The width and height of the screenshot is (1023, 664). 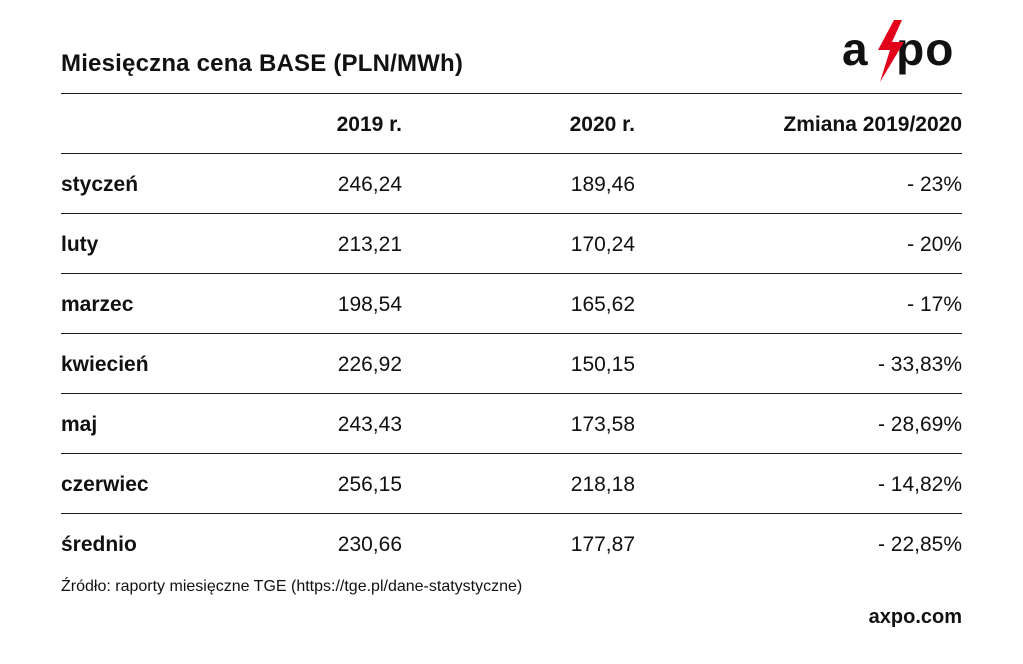 What do you see at coordinates (511, 183) in the screenshot?
I see `table-row: styczeń 246,24 189,46 - 23%` at bounding box center [511, 183].